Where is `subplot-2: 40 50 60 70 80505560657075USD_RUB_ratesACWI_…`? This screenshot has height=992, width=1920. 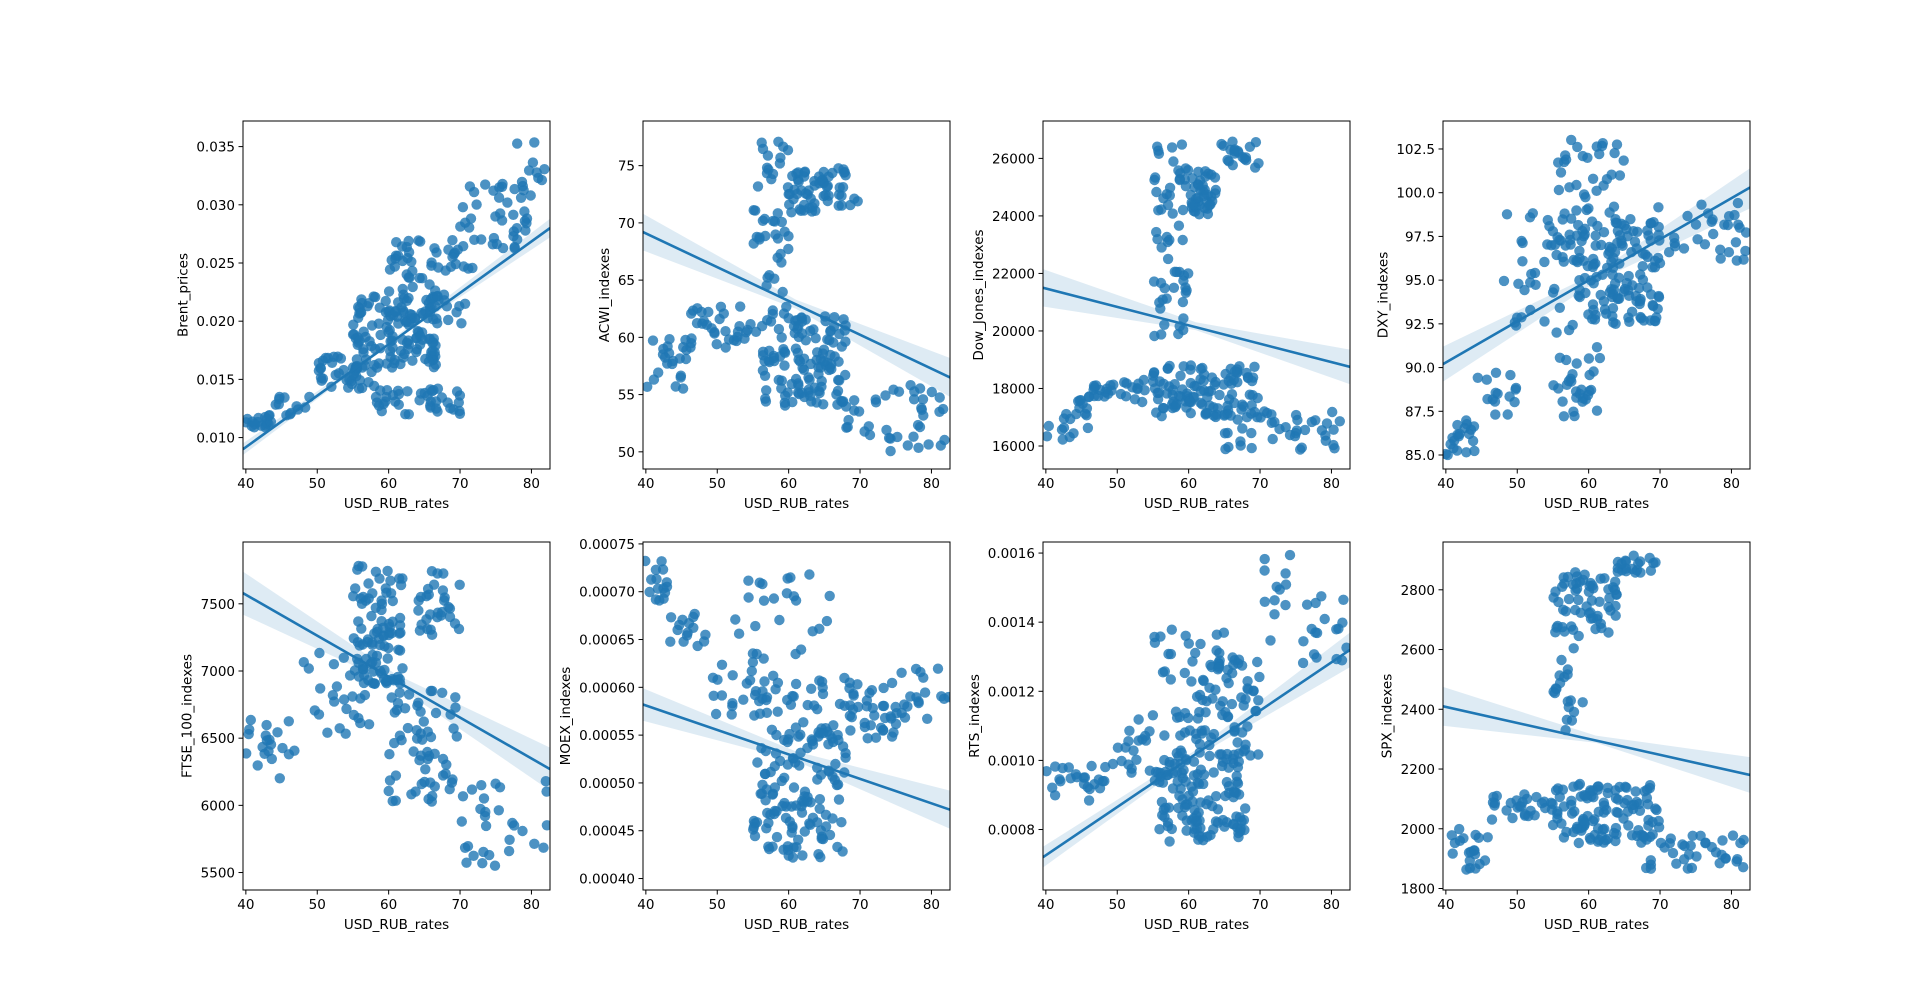
subplot-2: 40 50 60 70 80505560657075USD_RUB_ratesACWI_… is located at coordinates (774, 316).